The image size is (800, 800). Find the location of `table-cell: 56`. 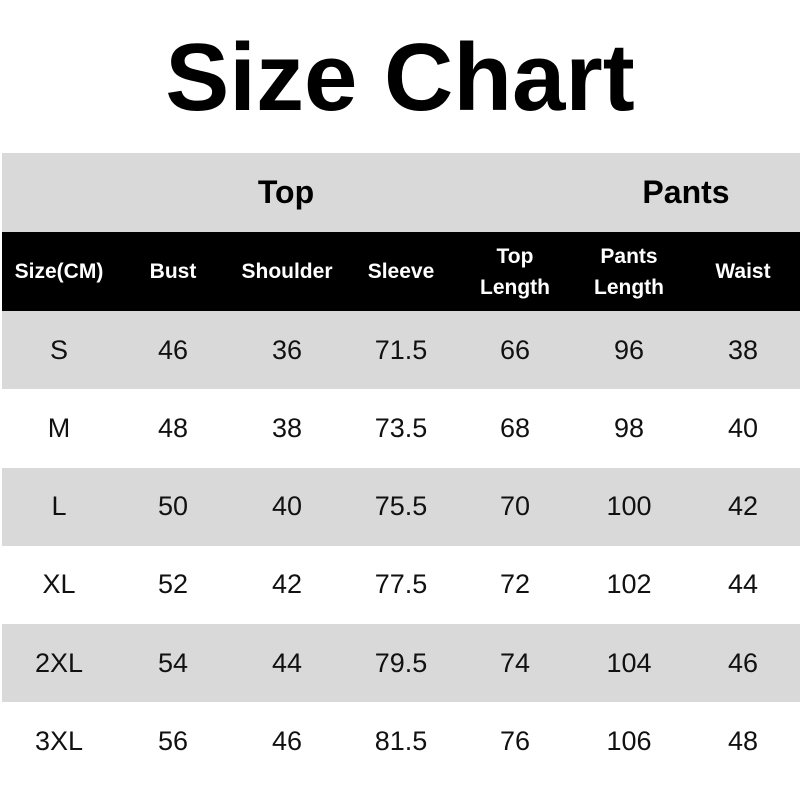

table-cell: 56 is located at coordinates (173, 741).